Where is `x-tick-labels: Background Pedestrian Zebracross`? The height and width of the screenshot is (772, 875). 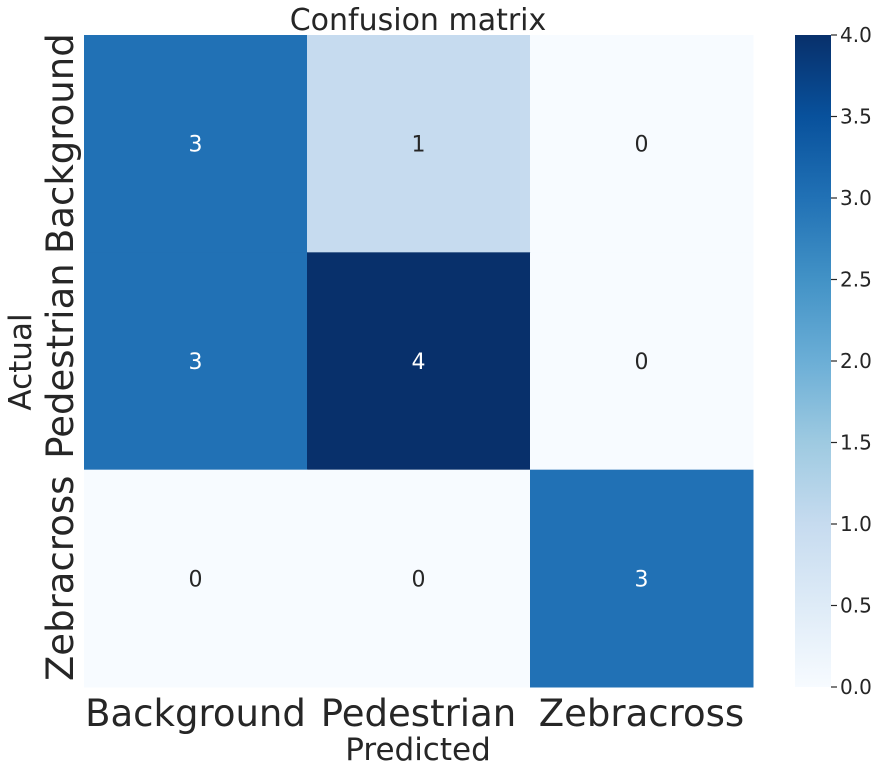 x-tick-labels: Background Pedestrian Zebracross is located at coordinates (414, 713).